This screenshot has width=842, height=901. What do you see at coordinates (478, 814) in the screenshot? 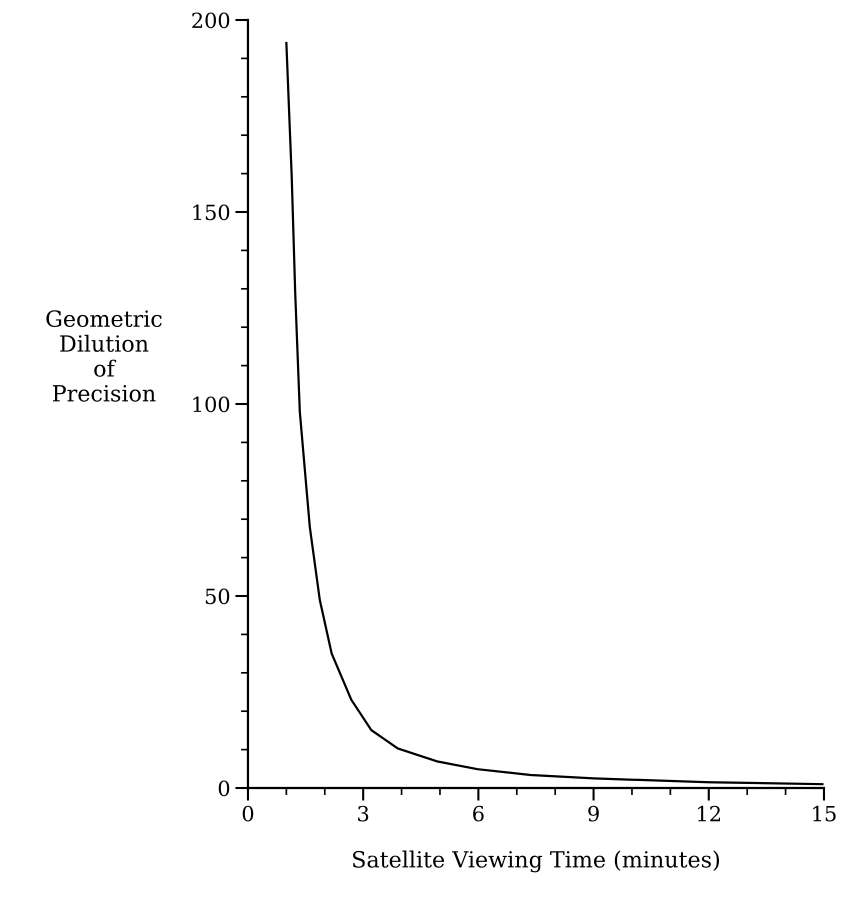
I see `x-tick-label: 6` at bounding box center [478, 814].